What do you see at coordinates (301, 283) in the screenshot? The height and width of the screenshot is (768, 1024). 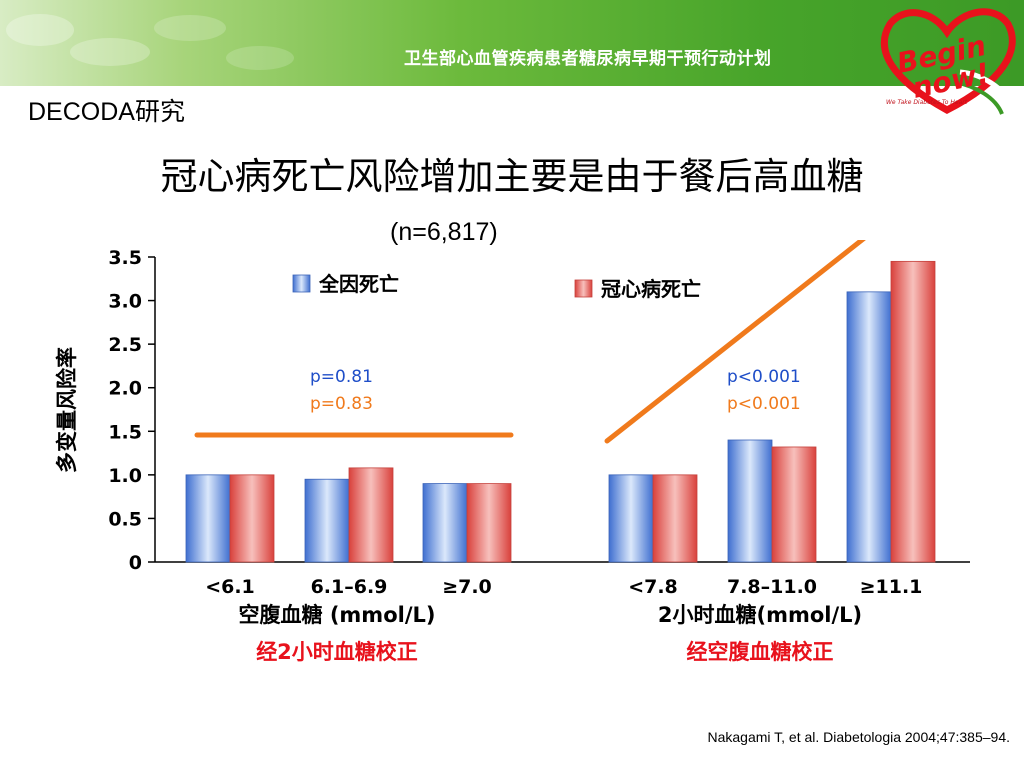 I see `legend-swatch-all-cause` at bounding box center [301, 283].